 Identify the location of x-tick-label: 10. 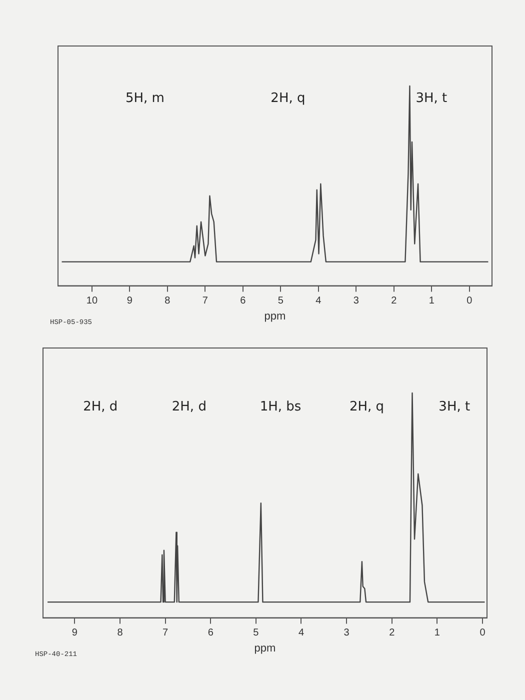
(92, 301).